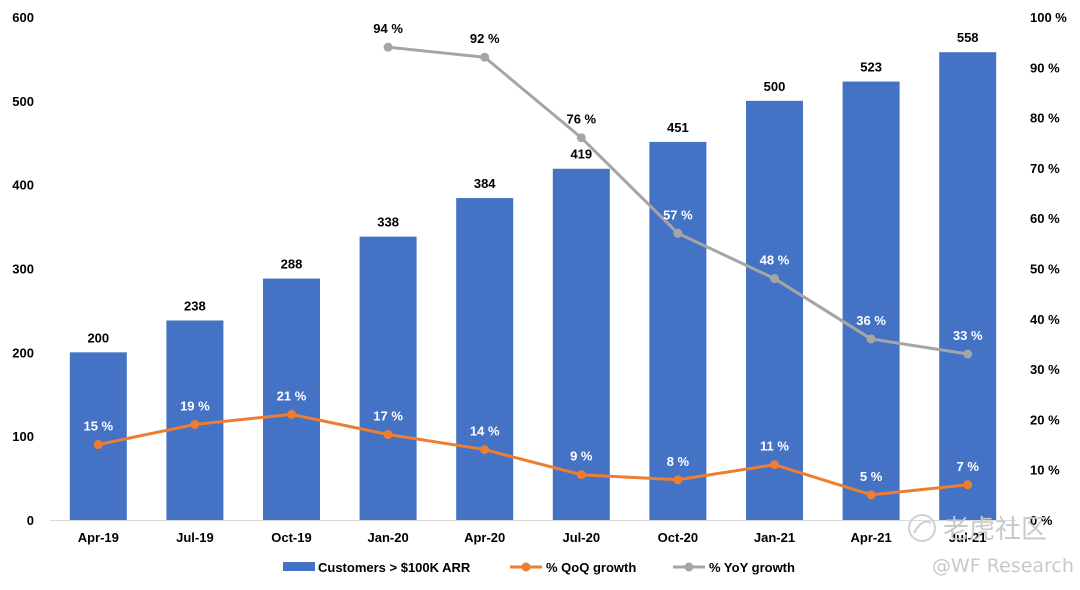 The image size is (1080, 590). I want to click on qoq-growth-line, so click(532, 454).